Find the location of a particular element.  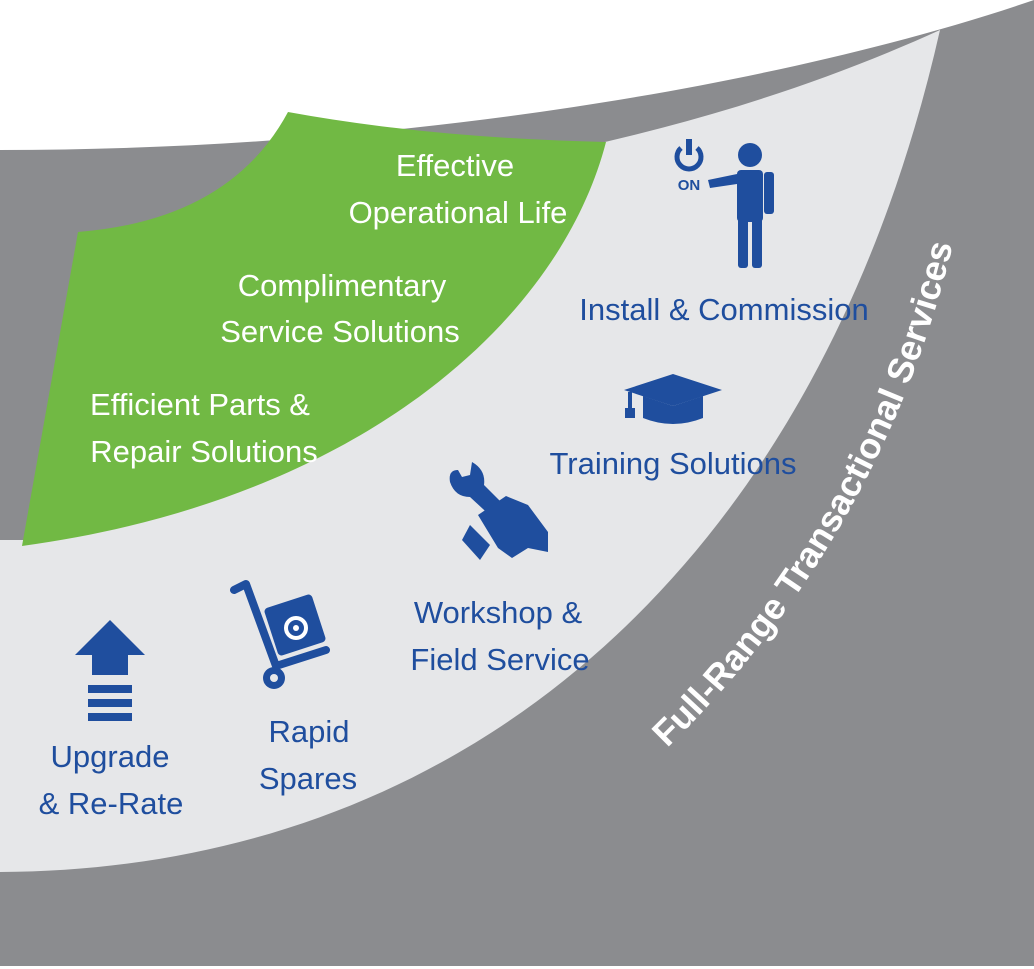

core-label-line: Repair Solutions is located at coordinates (203, 451).